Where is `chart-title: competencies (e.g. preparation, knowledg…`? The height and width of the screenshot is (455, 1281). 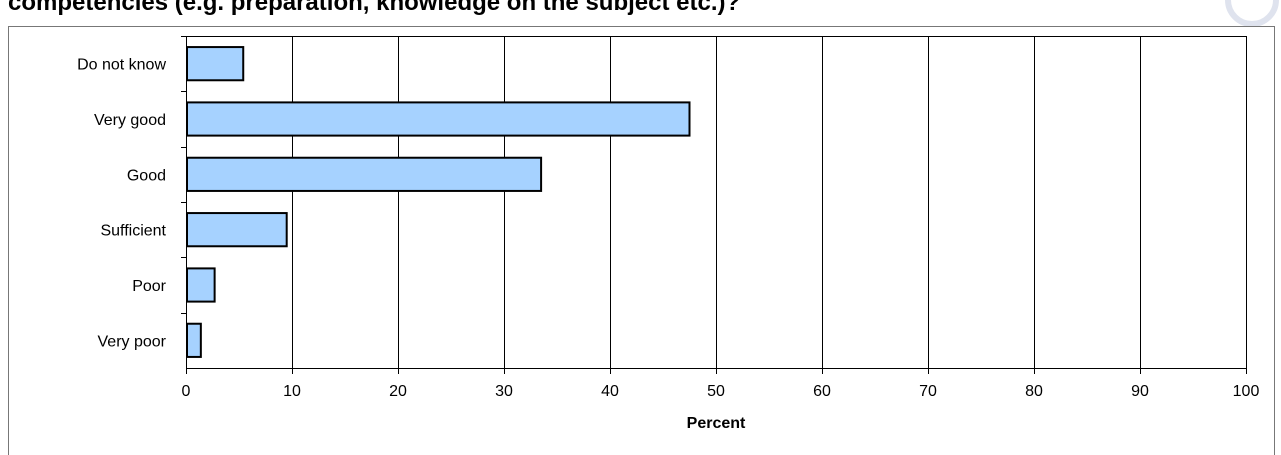
chart-title: competencies (e.g. preparation, knowledg… is located at coordinates (374, 8).